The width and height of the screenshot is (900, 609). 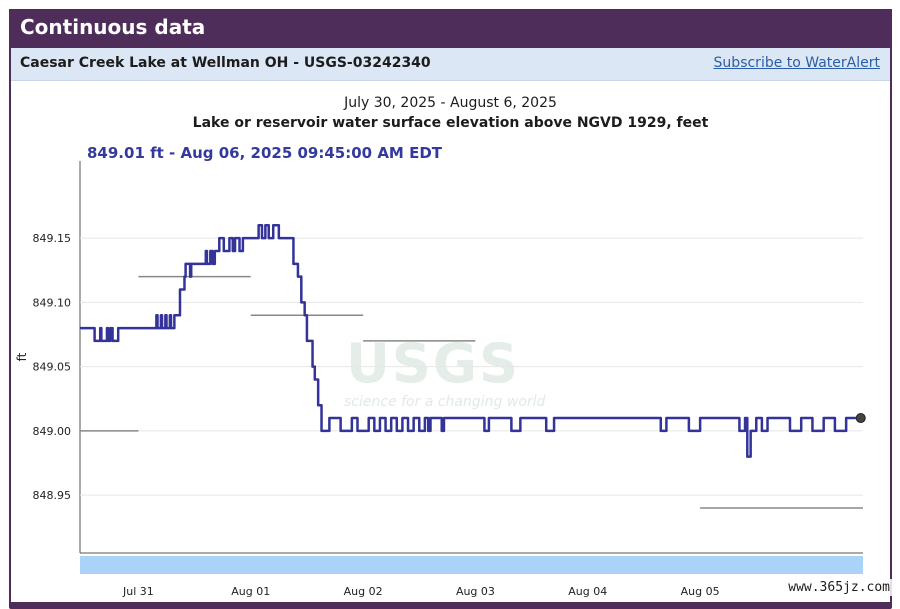 I want to click on y-tick-label: 849.10, so click(x=52, y=302).